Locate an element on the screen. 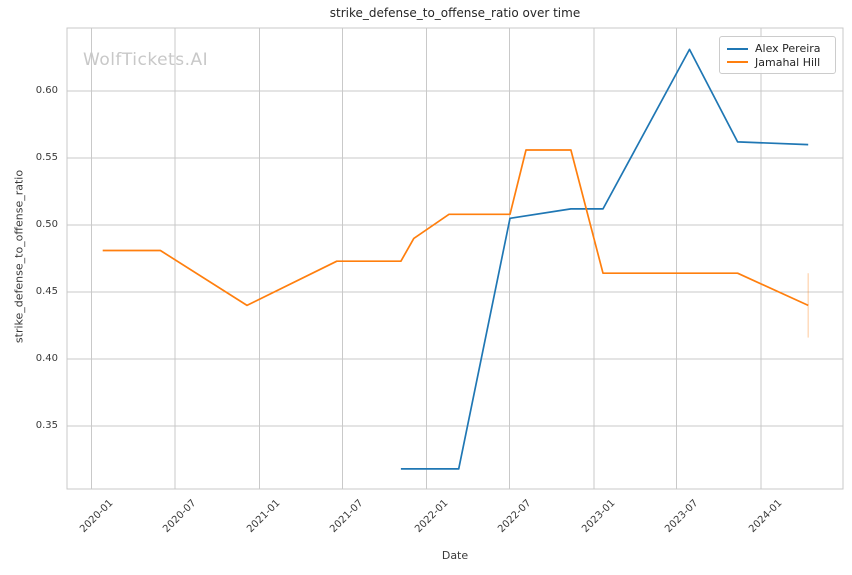 Image resolution: width=852 pixels, height=575 pixels. legend-label-jamahal-hill: Jamahal Hill is located at coordinates (788, 62).